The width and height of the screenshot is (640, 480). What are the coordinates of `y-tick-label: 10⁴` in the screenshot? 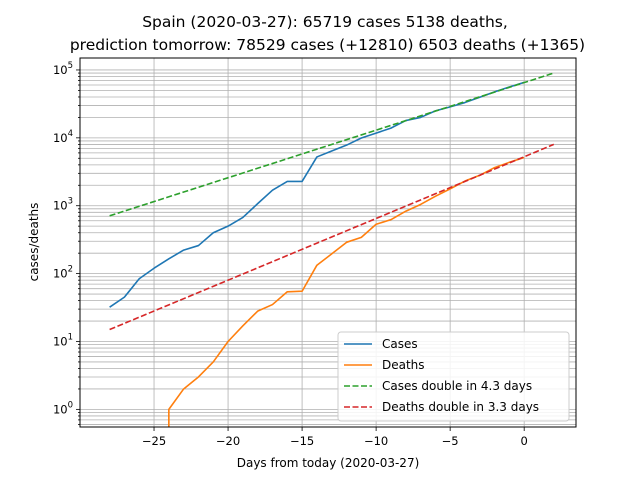 It's located at (63, 137).